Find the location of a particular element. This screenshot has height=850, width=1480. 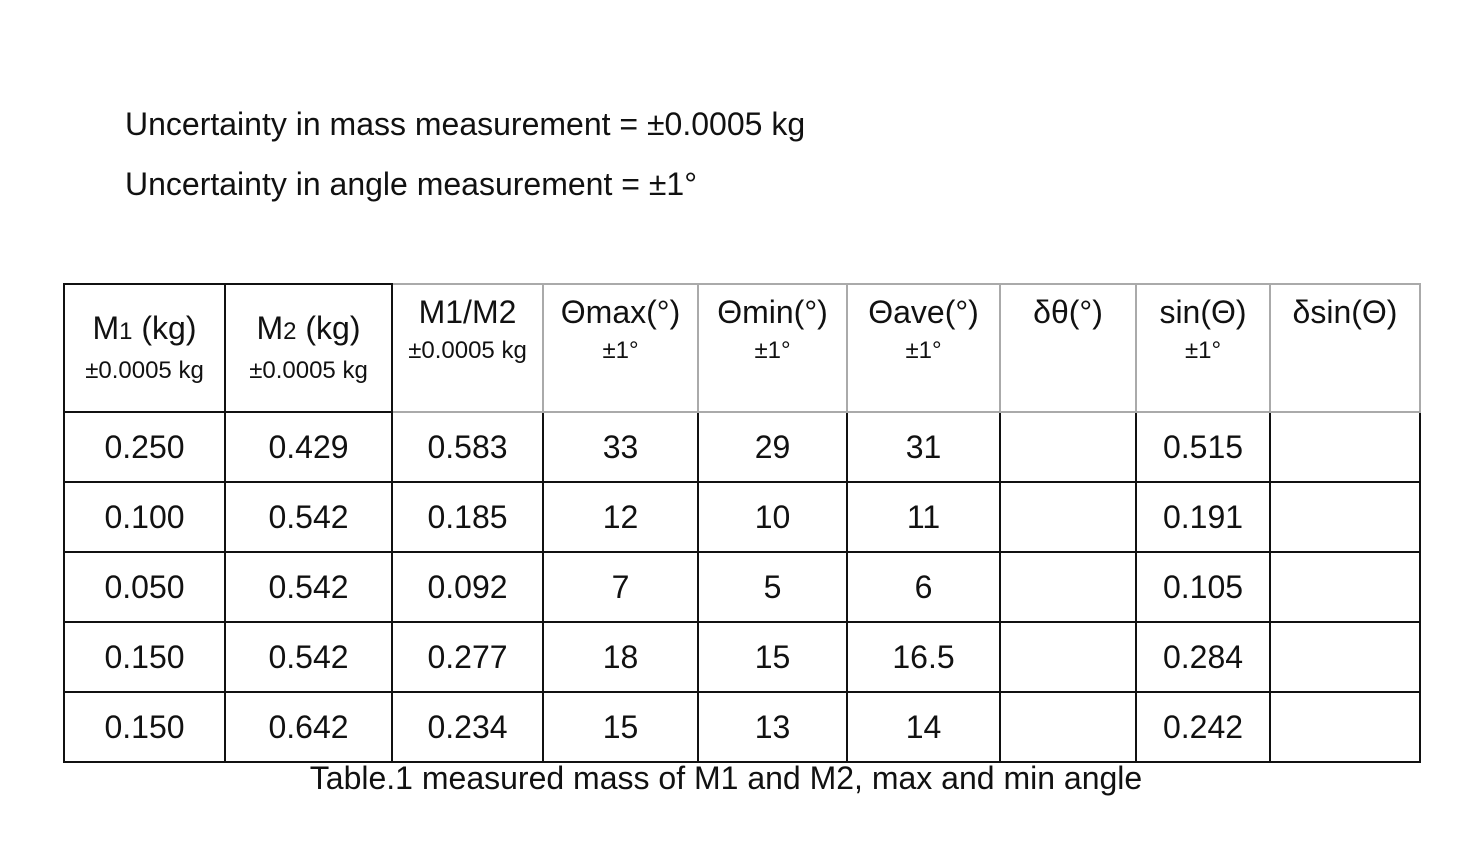

cell-theta-ave: 16.5 is located at coordinates (923, 657).